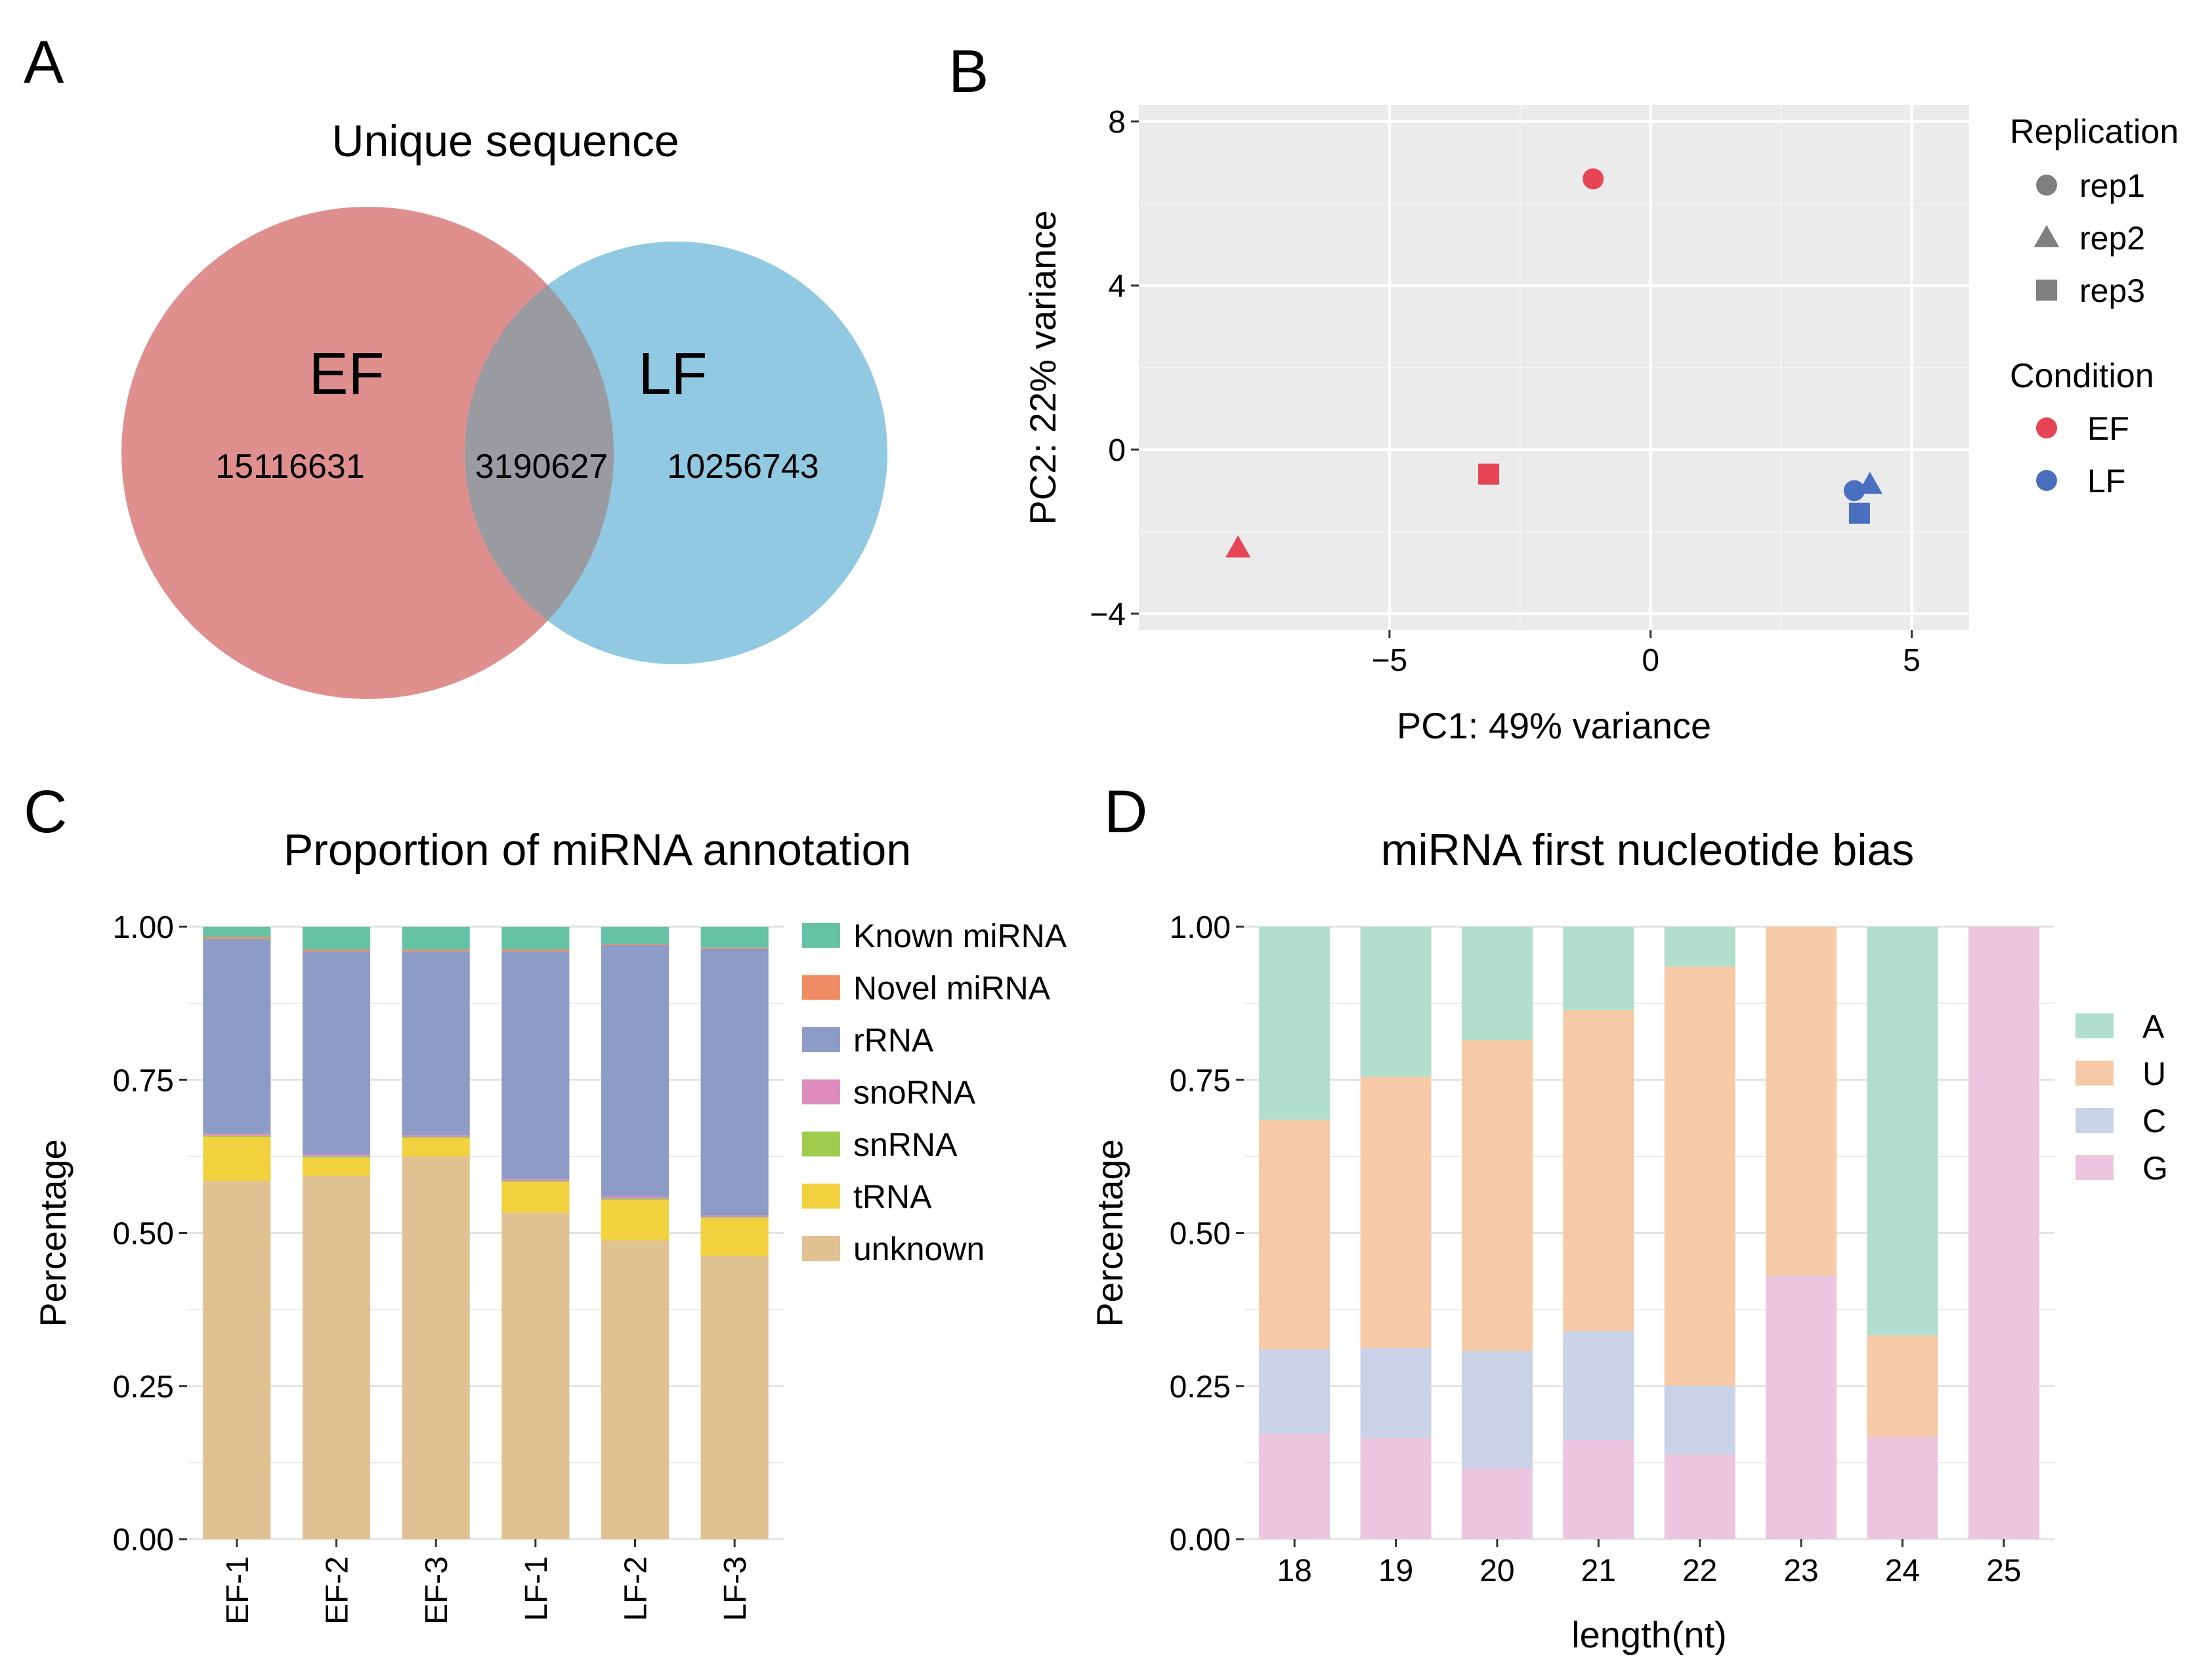 The height and width of the screenshot is (1675, 2212). What do you see at coordinates (1648, 850) in the screenshot?
I see `chart-title: miRNA first nucleotide bias` at bounding box center [1648, 850].